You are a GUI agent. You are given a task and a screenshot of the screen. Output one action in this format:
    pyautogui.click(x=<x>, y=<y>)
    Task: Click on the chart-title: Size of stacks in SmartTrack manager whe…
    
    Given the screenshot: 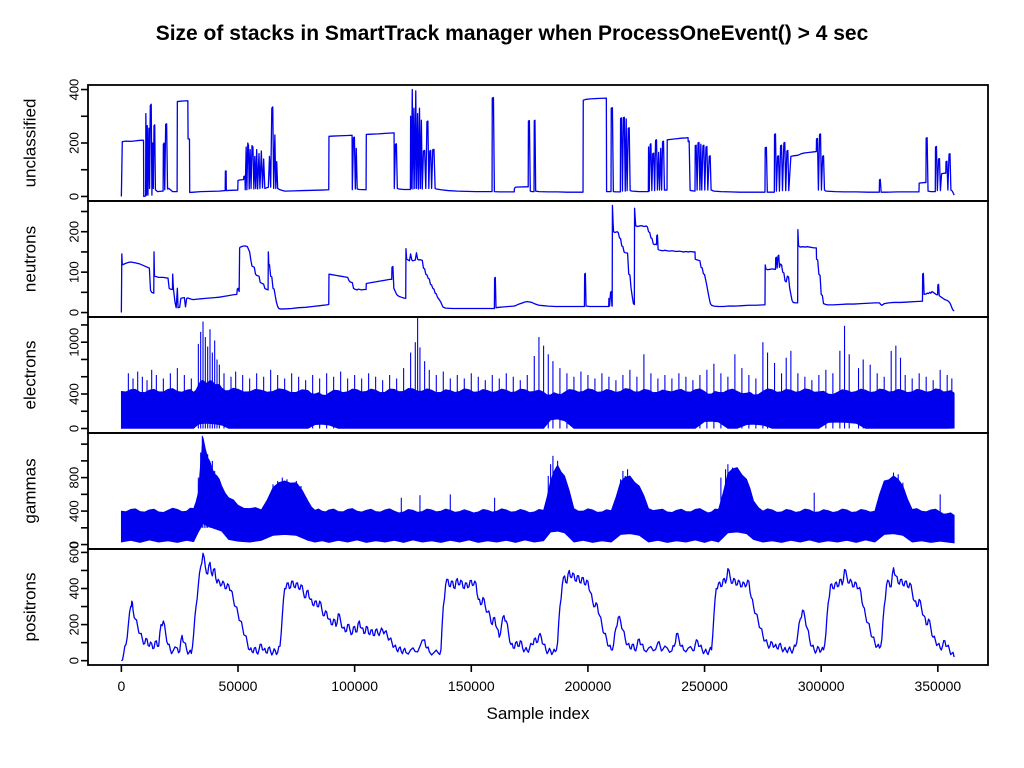 What is the action you would take?
    pyautogui.click(x=512, y=33)
    